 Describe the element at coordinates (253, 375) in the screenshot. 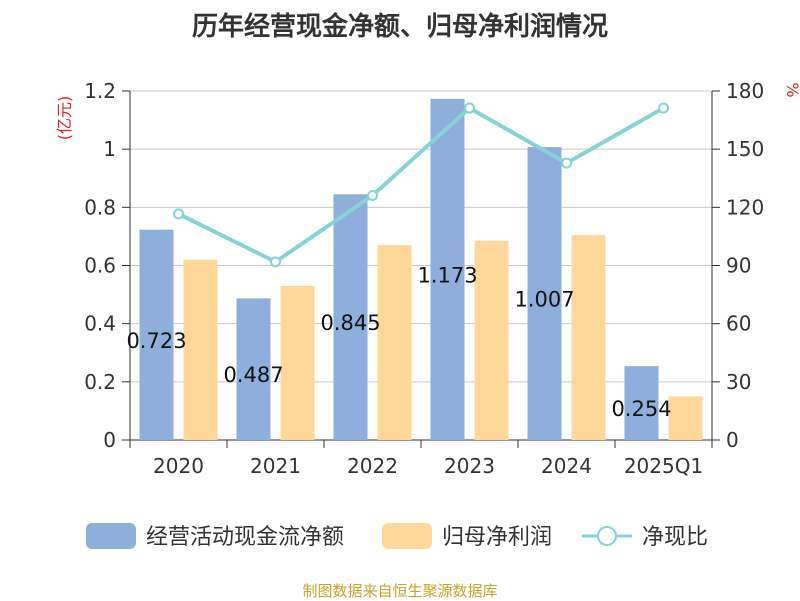

I see `data-label: 0.487` at that location.